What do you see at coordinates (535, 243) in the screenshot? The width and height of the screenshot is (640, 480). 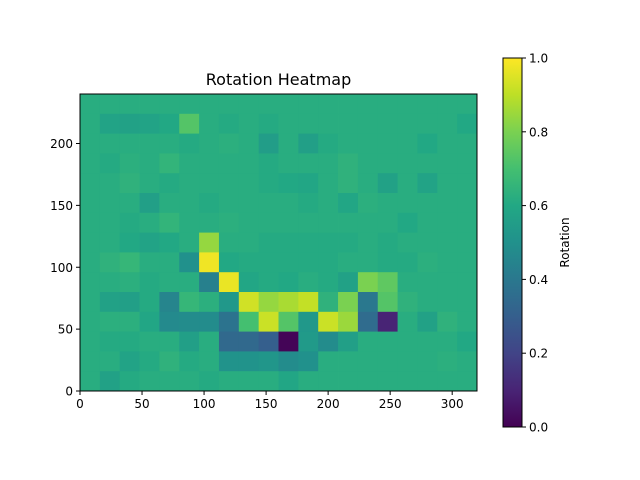 I see `colorbar-axis: 0.0 0.2 0.4 0.6 0.8 1.0` at bounding box center [535, 243].